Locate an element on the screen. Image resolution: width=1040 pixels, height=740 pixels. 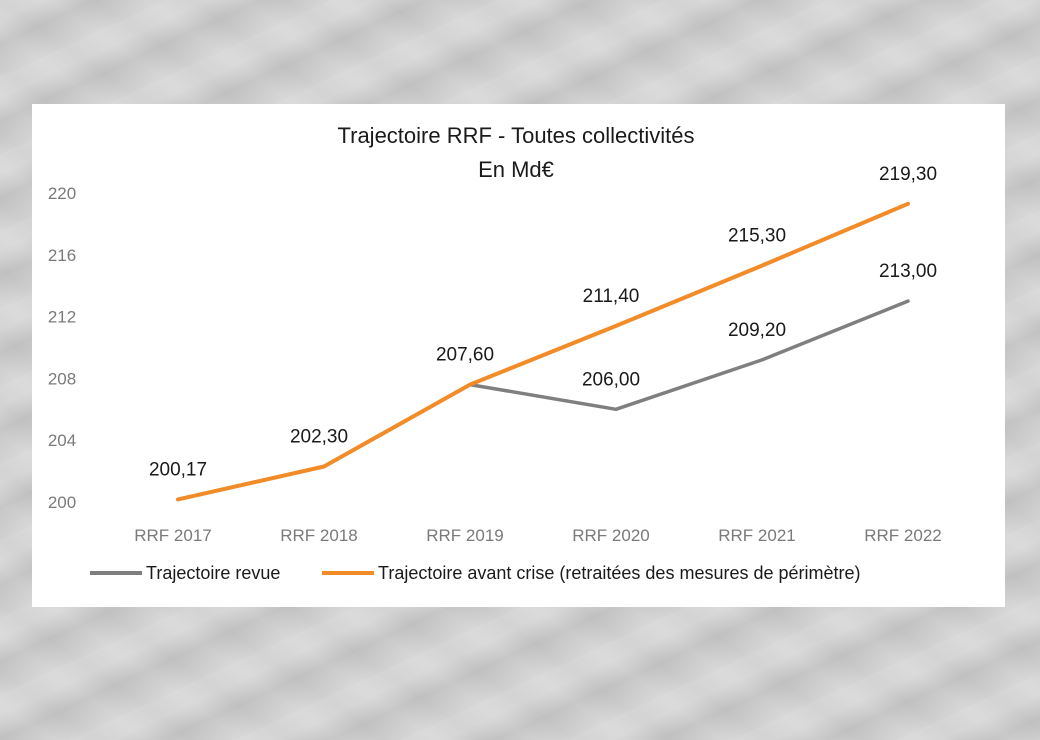
x-tick-label: RRF 2021 is located at coordinates (756, 535).